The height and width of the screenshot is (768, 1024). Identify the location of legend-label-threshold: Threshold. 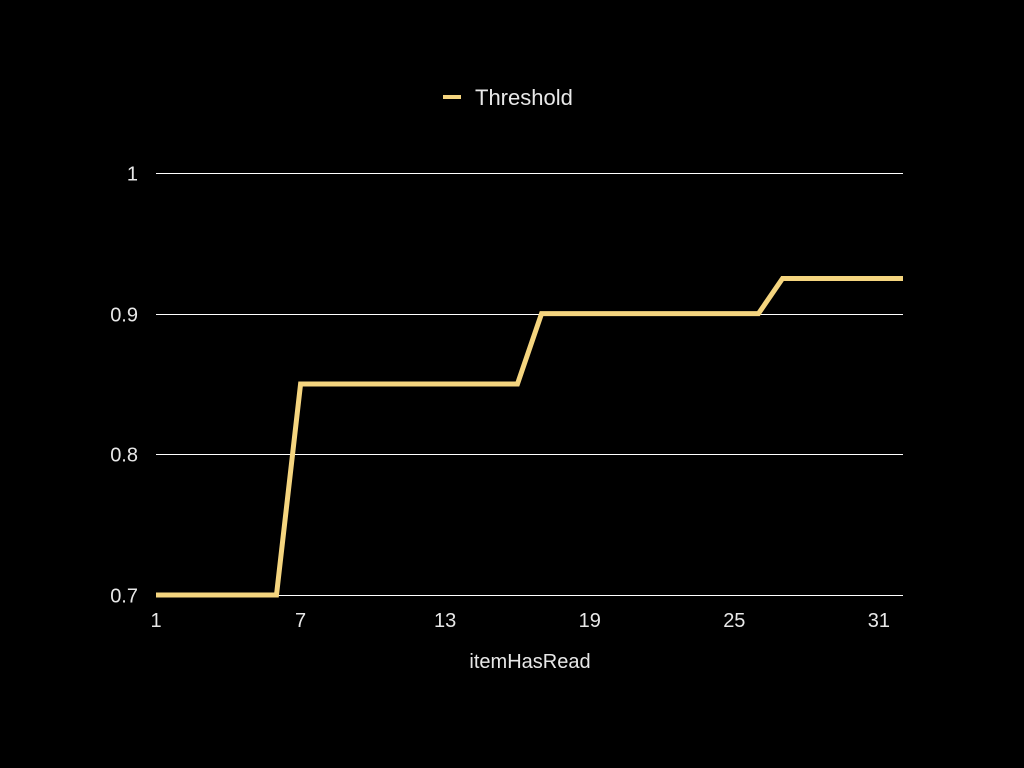
(524, 97).